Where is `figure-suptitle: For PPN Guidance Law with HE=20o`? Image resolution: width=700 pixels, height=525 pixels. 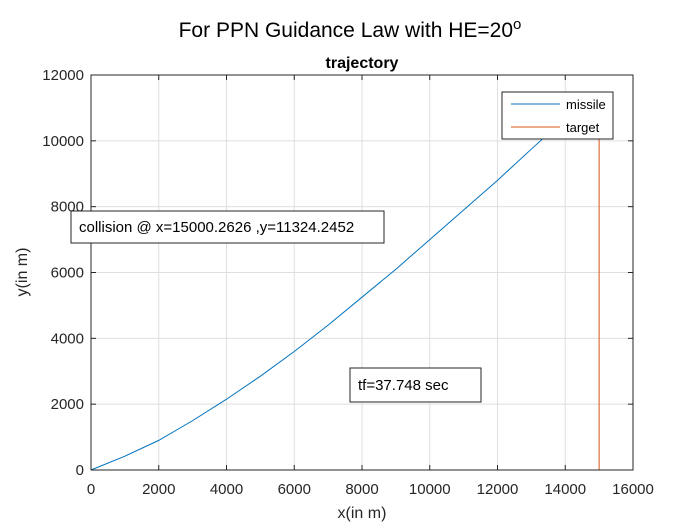
figure-suptitle: For PPN Guidance Law with HE=20o is located at coordinates (350, 29).